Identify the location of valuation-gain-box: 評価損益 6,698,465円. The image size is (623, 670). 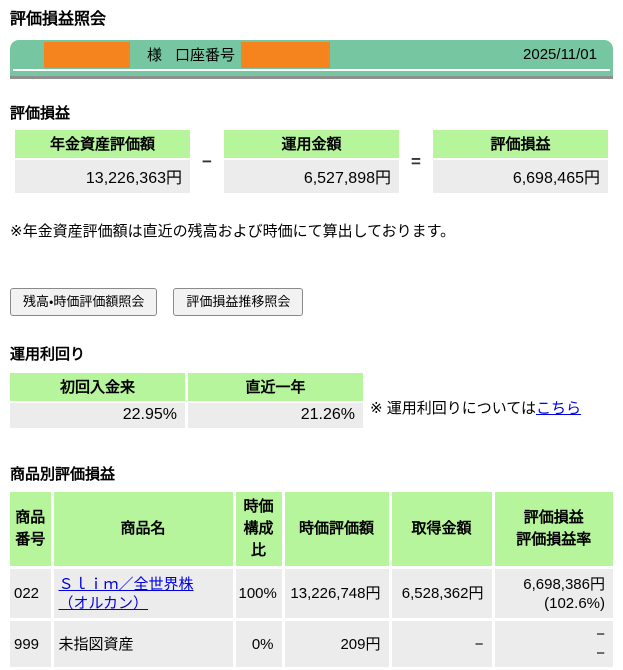
(520, 161).